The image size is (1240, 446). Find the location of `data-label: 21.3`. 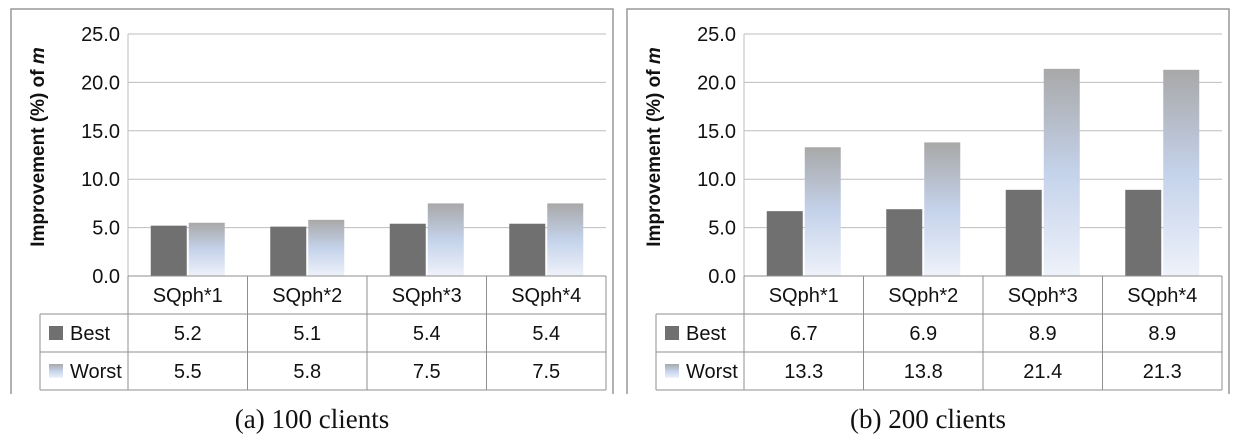

data-label: 21.3 is located at coordinates (1162, 372).